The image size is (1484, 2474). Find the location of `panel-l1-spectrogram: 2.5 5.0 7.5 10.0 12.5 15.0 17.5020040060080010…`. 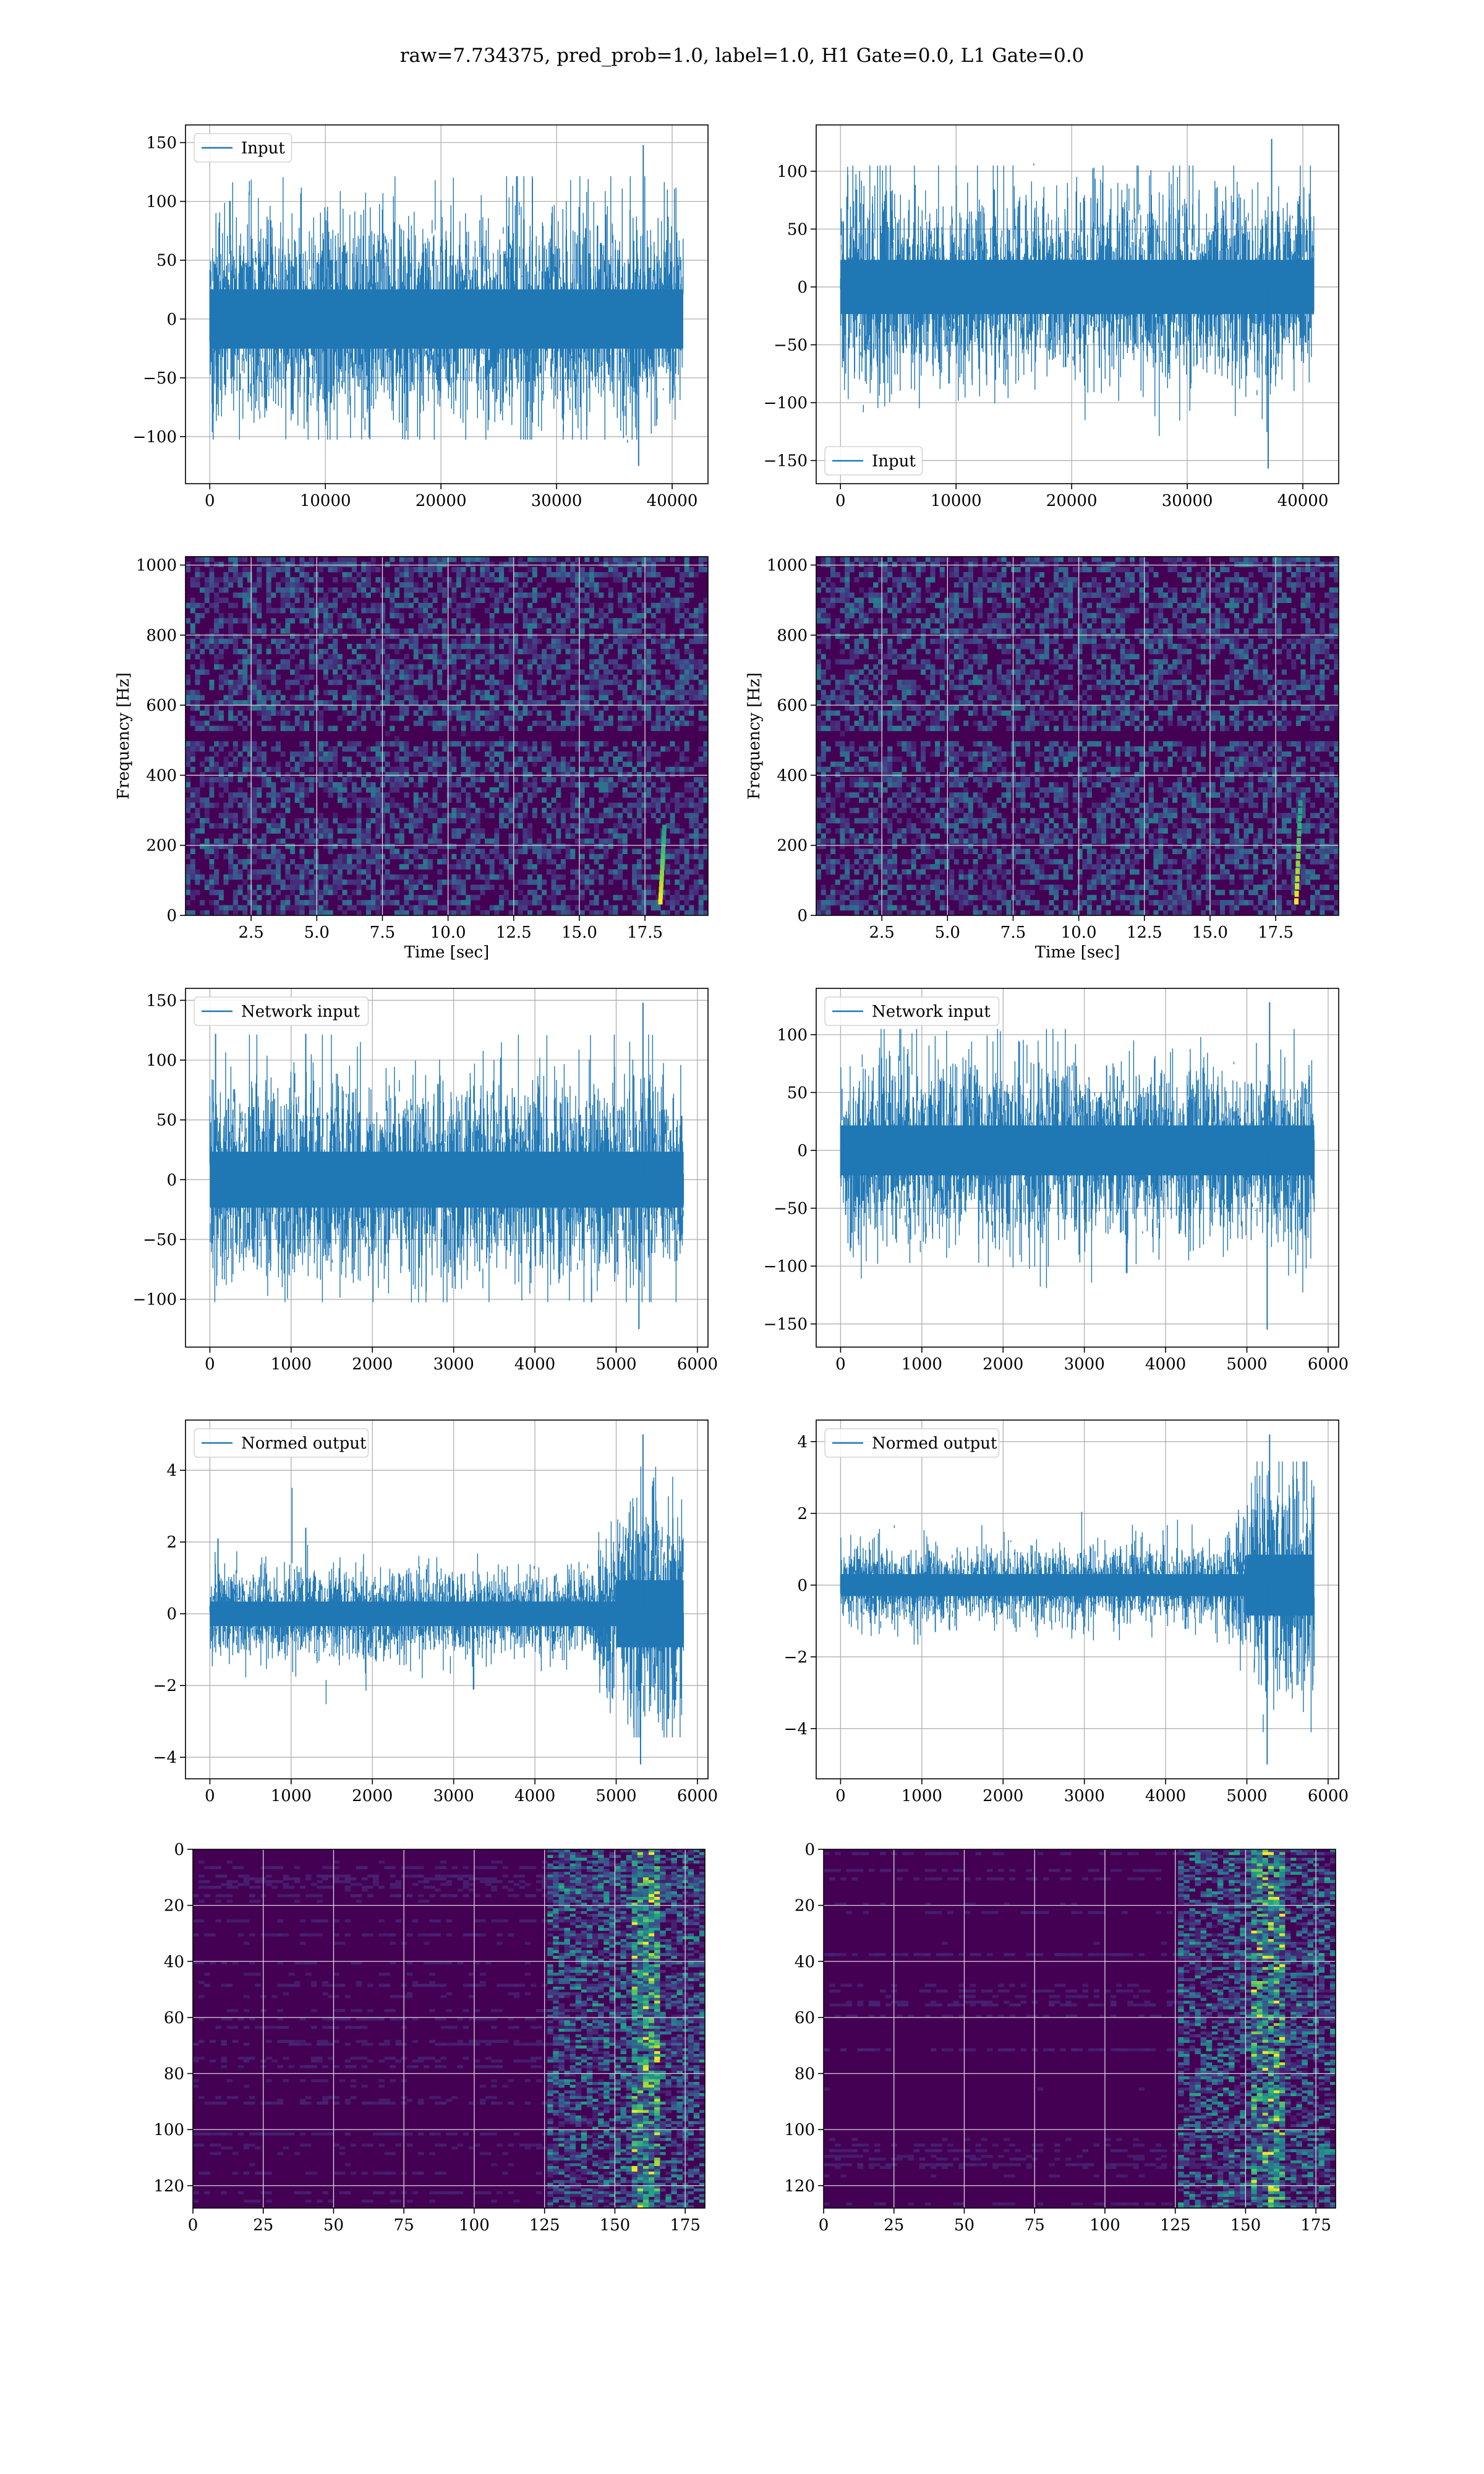

panel-l1-spectrogram: 2.5 5.0 7.5 10.0 12.5 15.0 17.5020040060080010… is located at coordinates (1042, 759).